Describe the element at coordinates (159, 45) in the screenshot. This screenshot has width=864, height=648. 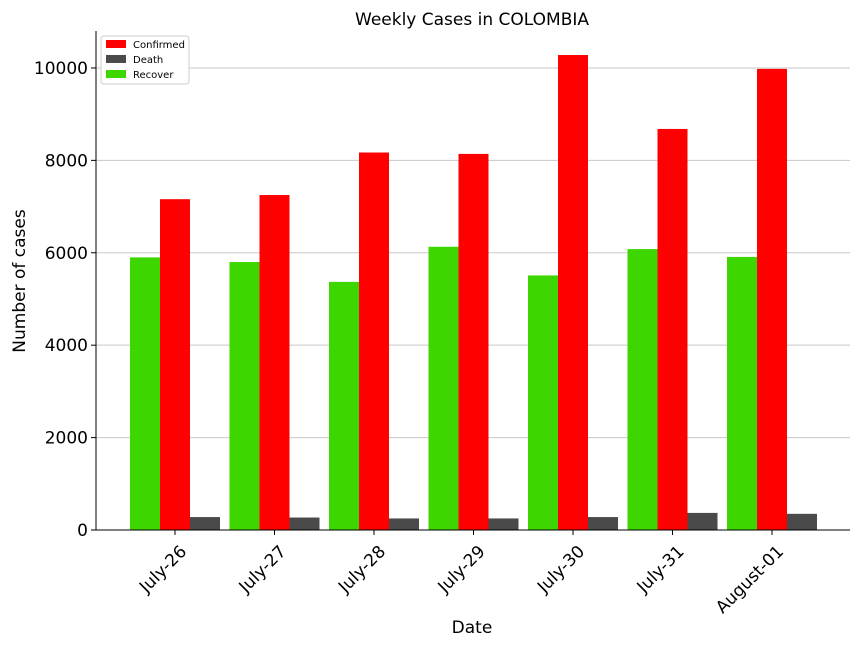
I see `legend-label-confirmed: Confirmed` at that location.